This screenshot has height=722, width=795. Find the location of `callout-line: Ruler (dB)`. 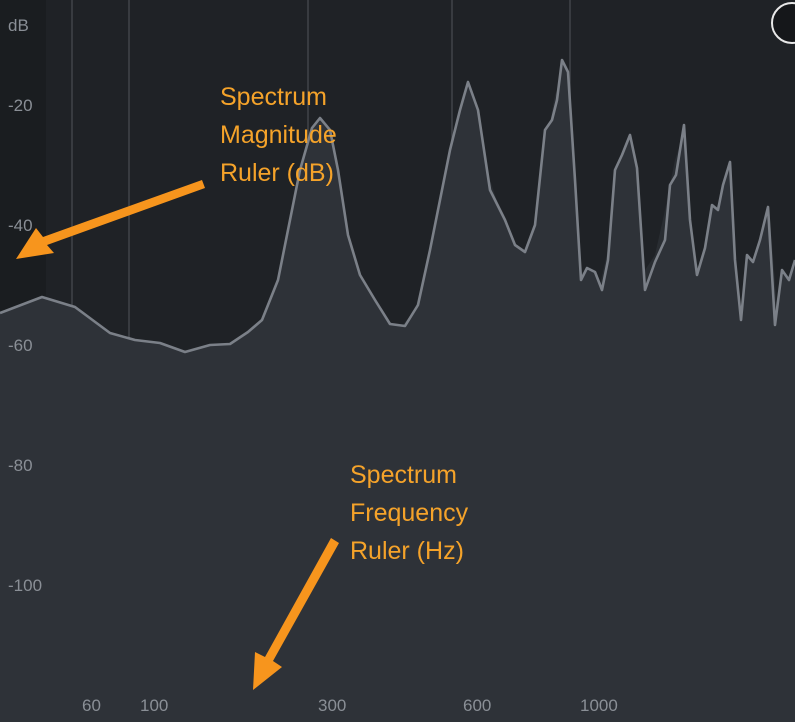

callout-line: Ruler (dB) is located at coordinates (277, 173).